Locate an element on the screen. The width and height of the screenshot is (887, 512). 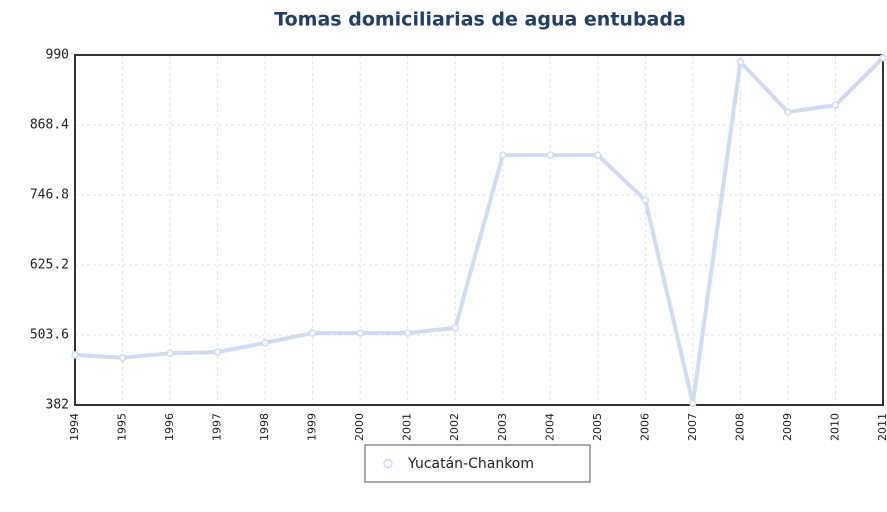
x-tick-label: 2010 is located at coordinates (834, 427).